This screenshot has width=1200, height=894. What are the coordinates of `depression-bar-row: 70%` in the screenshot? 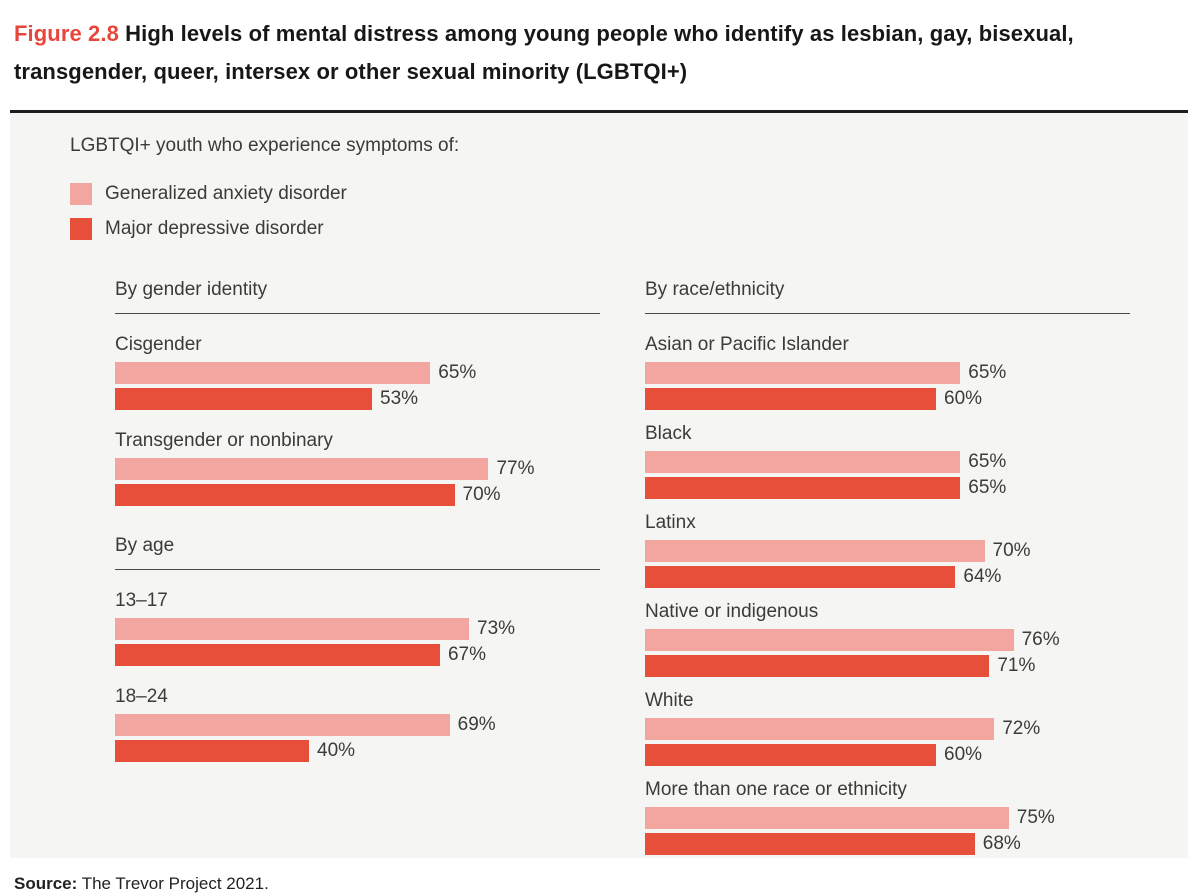 It's located at (357, 495).